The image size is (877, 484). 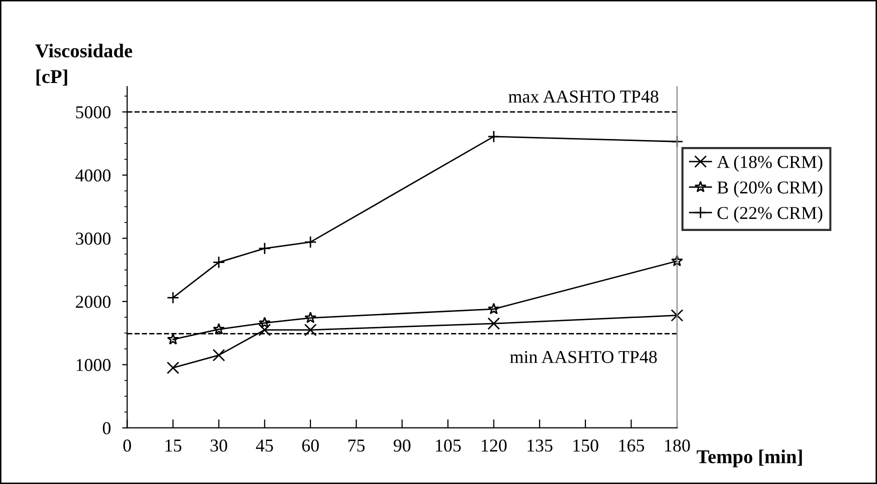 What do you see at coordinates (583, 357) in the screenshot?
I see `ref-line-label: min AASHTO TP48` at bounding box center [583, 357].